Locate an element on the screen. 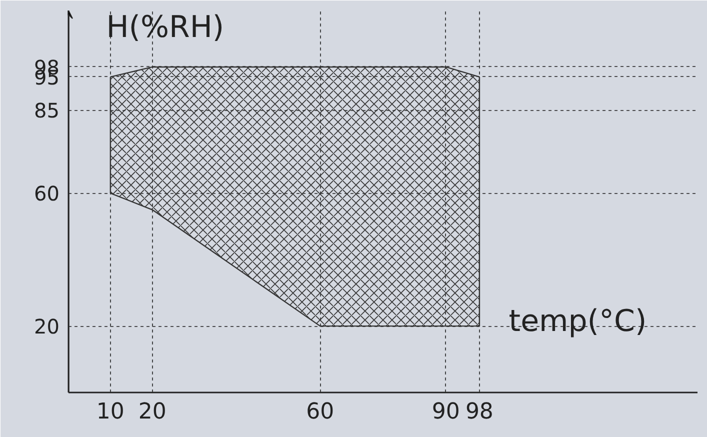 This screenshot has width=707, height=437. x-tick-label: 20 is located at coordinates (152, 412).